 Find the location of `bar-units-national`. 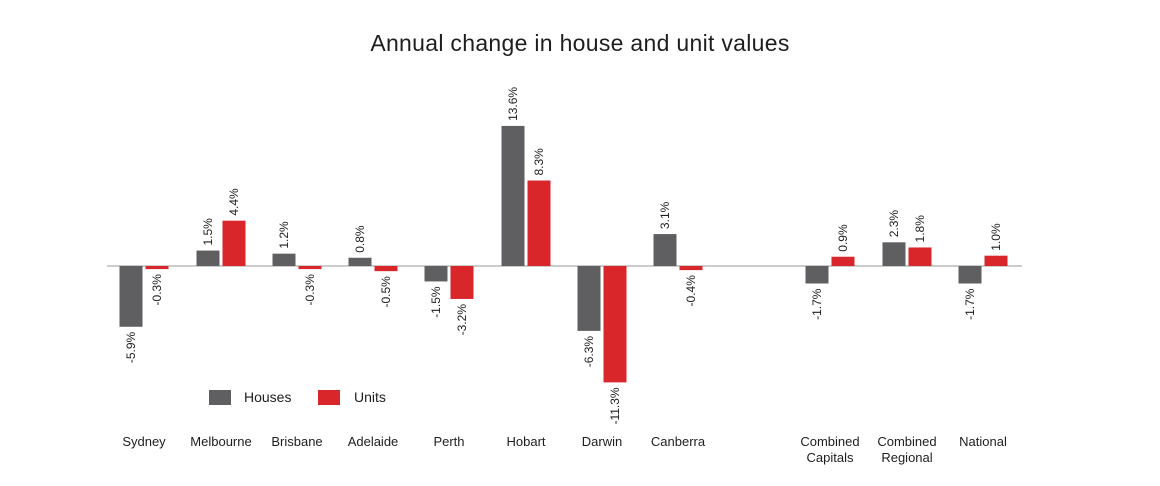

bar-units-national is located at coordinates (996, 260).